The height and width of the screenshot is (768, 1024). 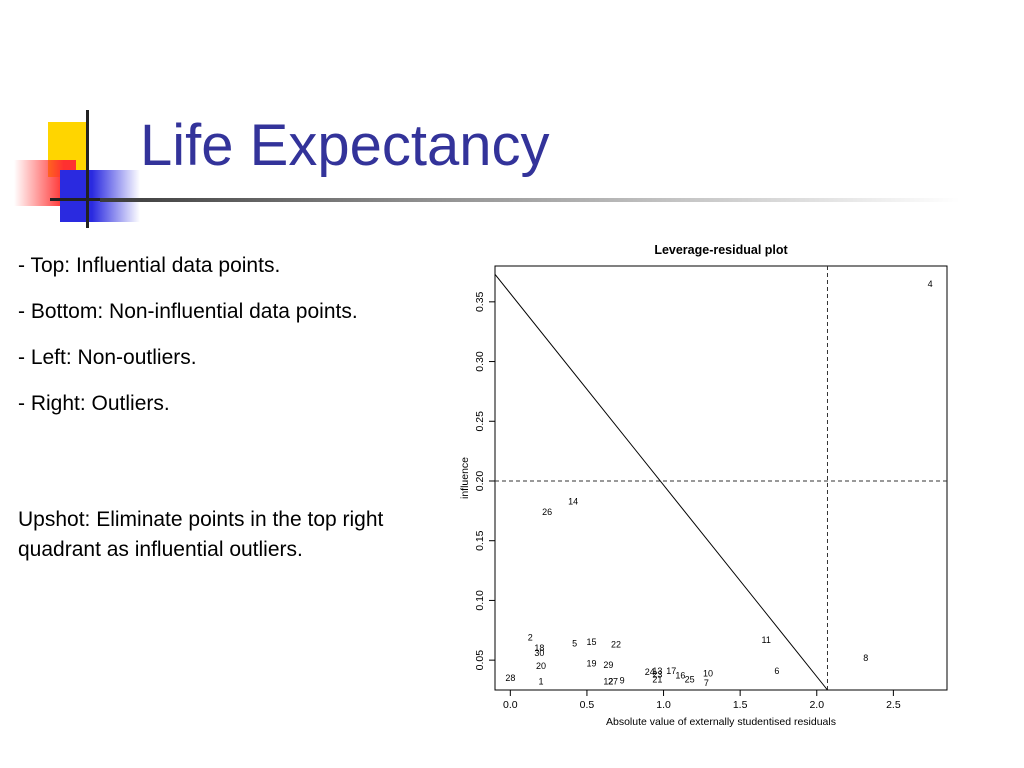 What do you see at coordinates (188, 311) in the screenshot?
I see `bullet-item: - Bottom: Non-influential data points.` at bounding box center [188, 311].